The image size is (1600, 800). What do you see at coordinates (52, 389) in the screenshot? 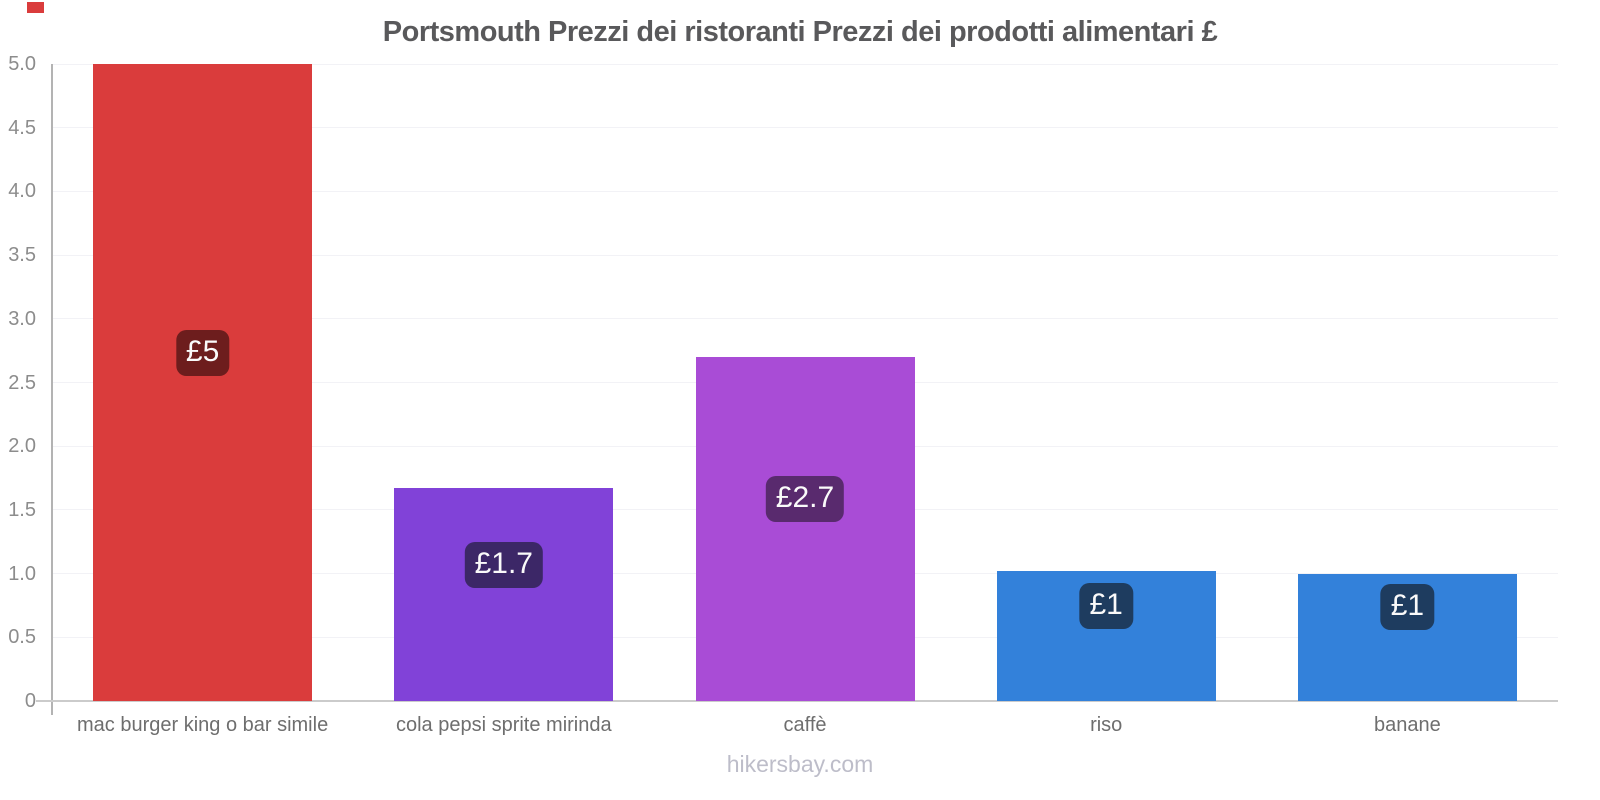
I see `y-axis-line` at bounding box center [52, 389].